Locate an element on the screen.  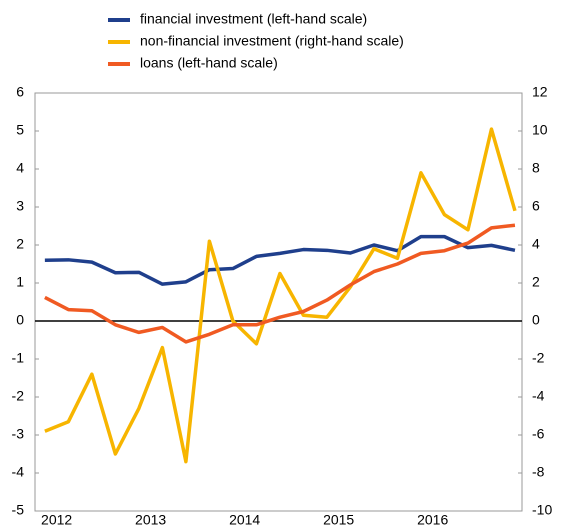
y-tick-label: 6 is located at coordinates (20, 92).